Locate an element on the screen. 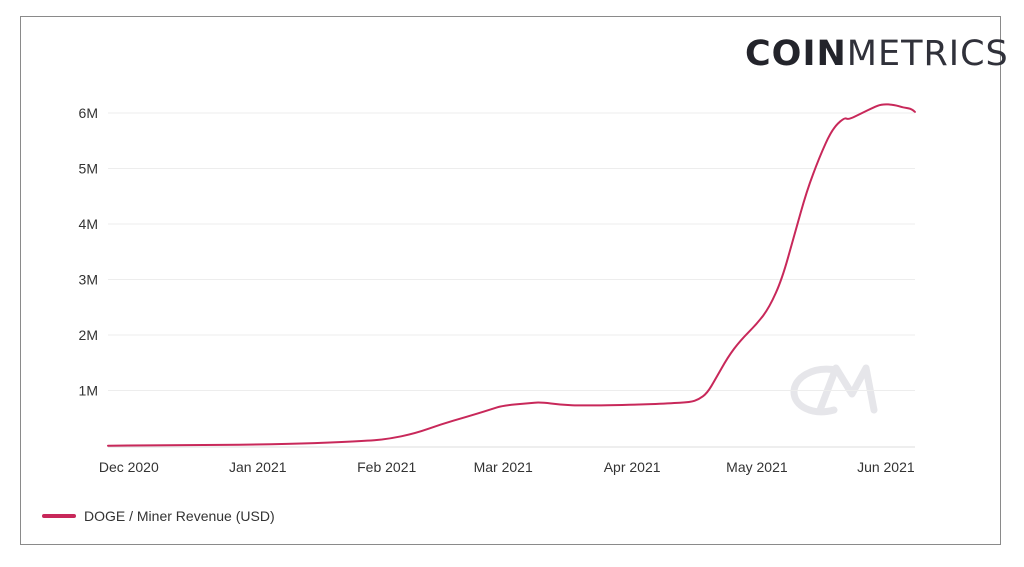 This screenshot has width=1024, height=567. y-tick-label: 4M is located at coordinates (88, 224).